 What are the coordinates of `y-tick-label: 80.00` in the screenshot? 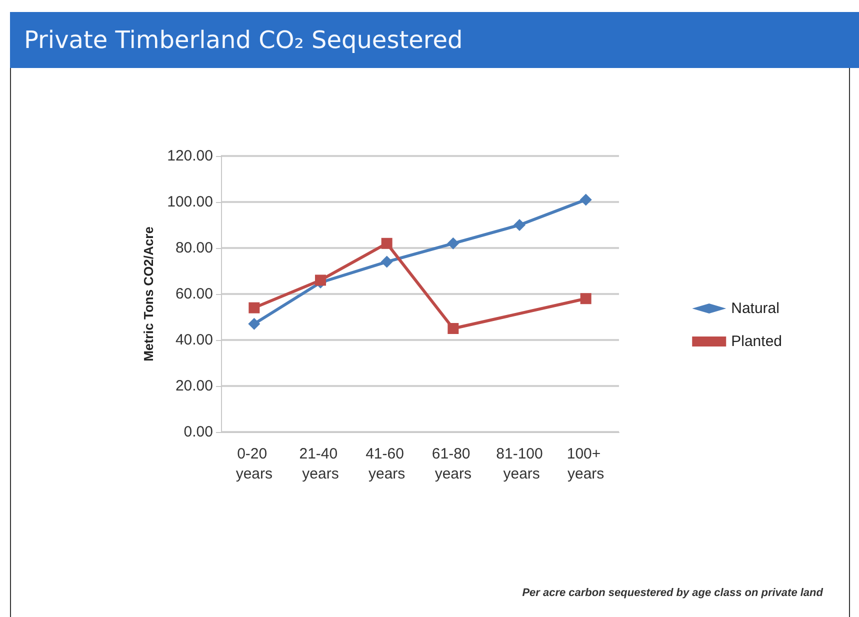 It's located at (194, 248).